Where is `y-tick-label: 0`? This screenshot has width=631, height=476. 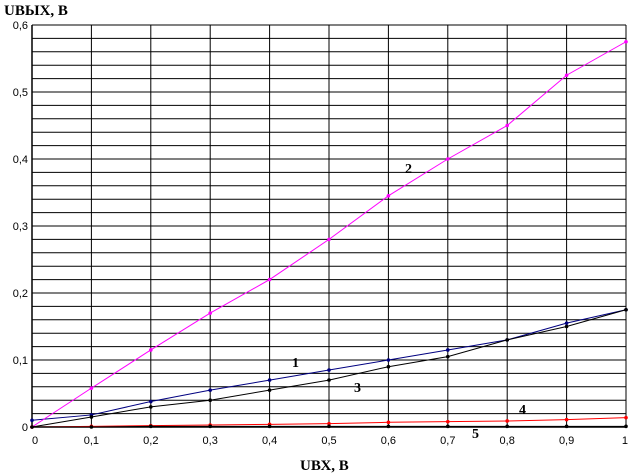
y-tick-label: 0 is located at coordinates (25, 428).